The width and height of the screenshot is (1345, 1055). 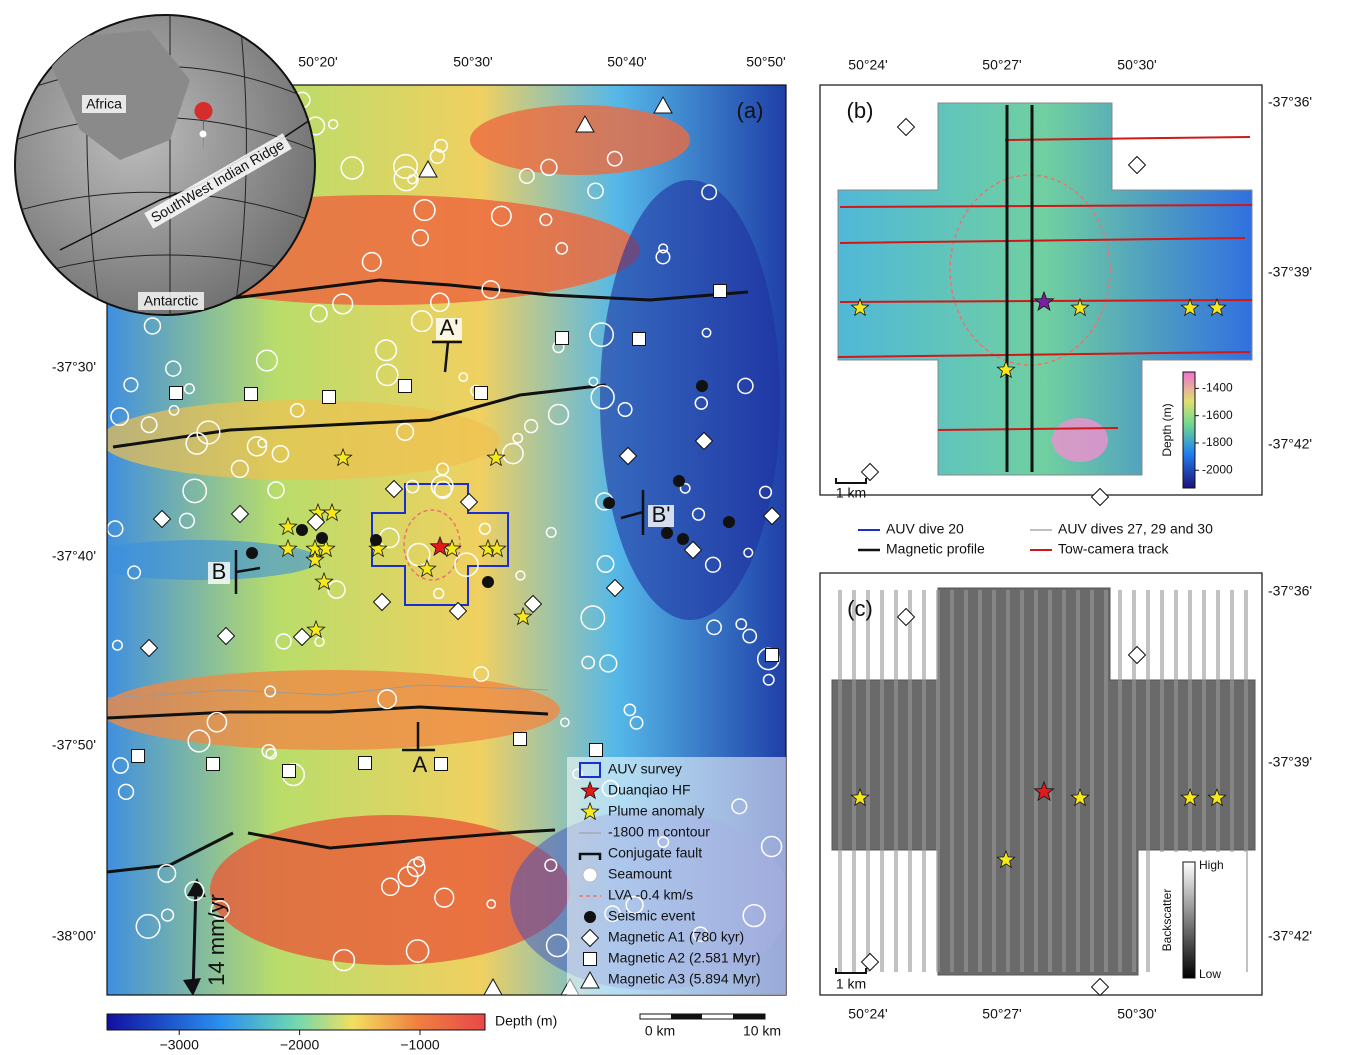 What do you see at coordinates (860, 608) in the screenshot?
I see `panel-label: (c)` at bounding box center [860, 608].